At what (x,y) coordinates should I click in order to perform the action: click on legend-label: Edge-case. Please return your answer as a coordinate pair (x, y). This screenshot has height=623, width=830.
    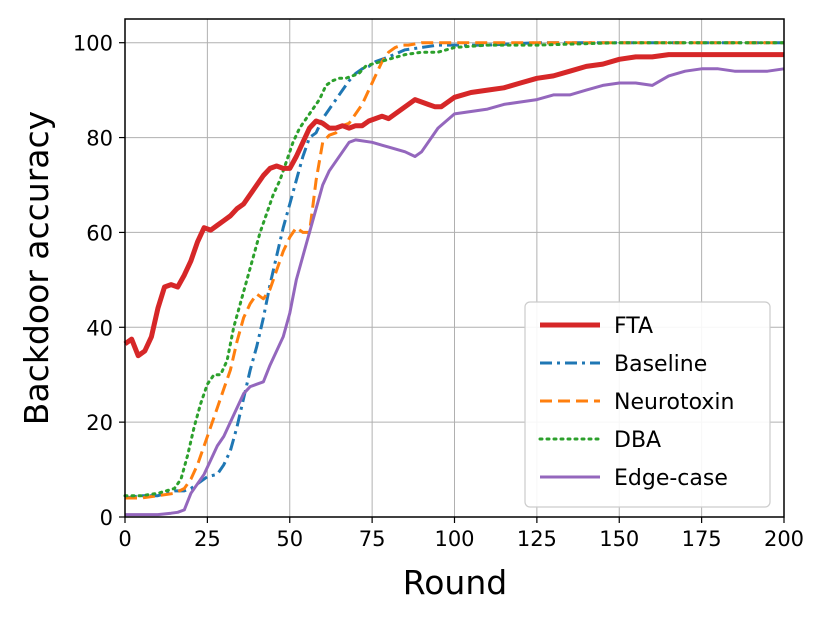
    Looking at the image, I should click on (671, 478).